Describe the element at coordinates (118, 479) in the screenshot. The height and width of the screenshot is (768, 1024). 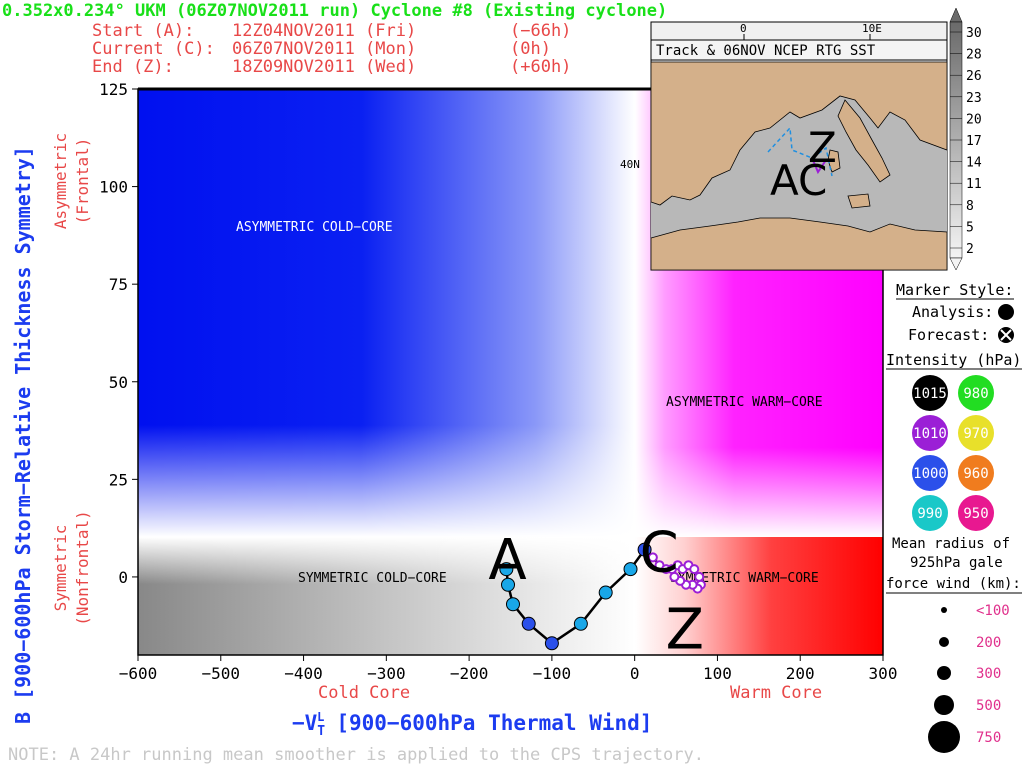
I see `y-tick-label: 25` at that location.